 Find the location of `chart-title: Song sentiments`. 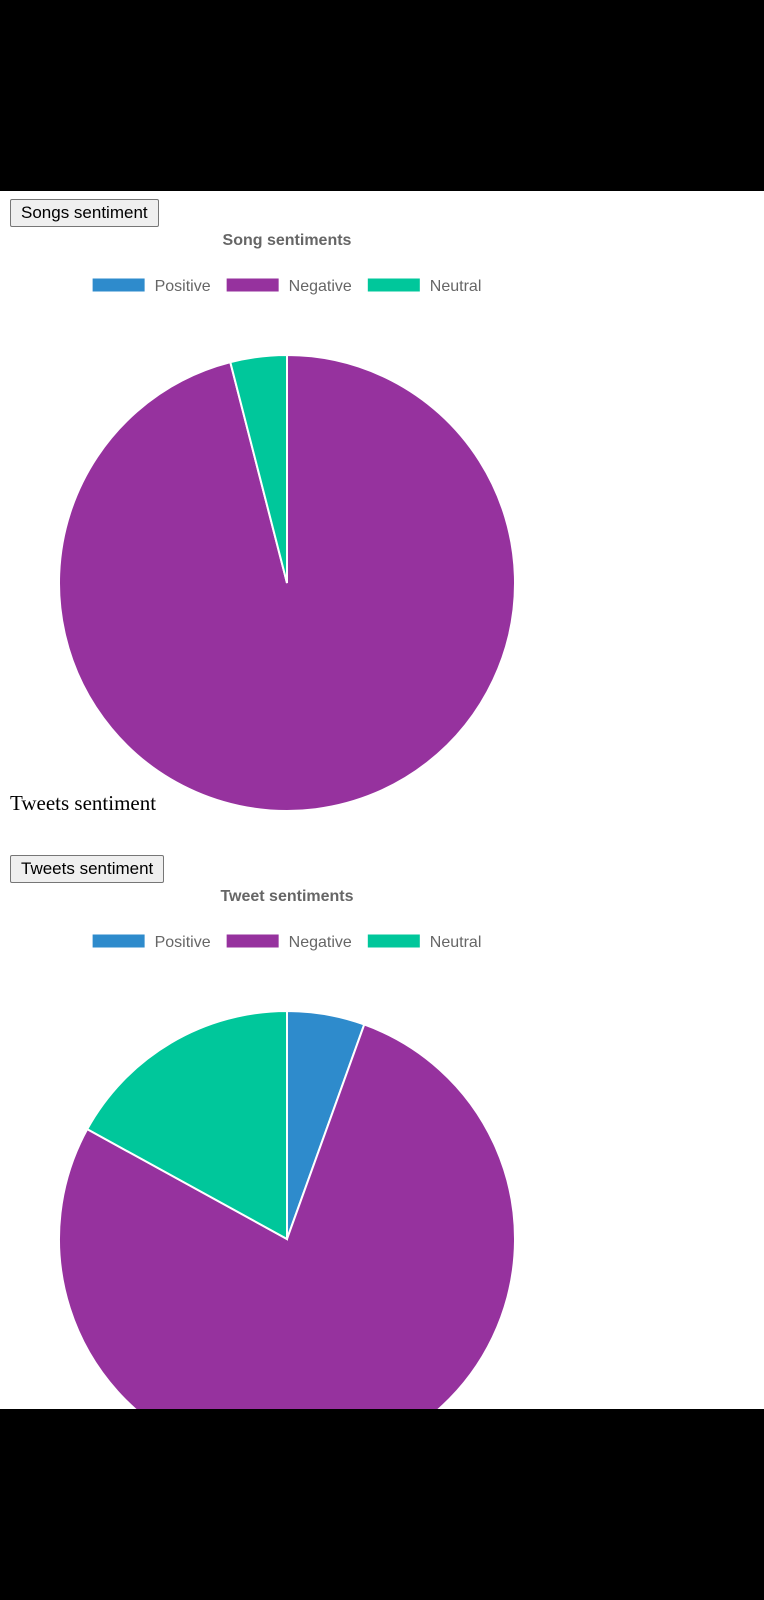

chart-title: Song sentiments is located at coordinates (287, 240).